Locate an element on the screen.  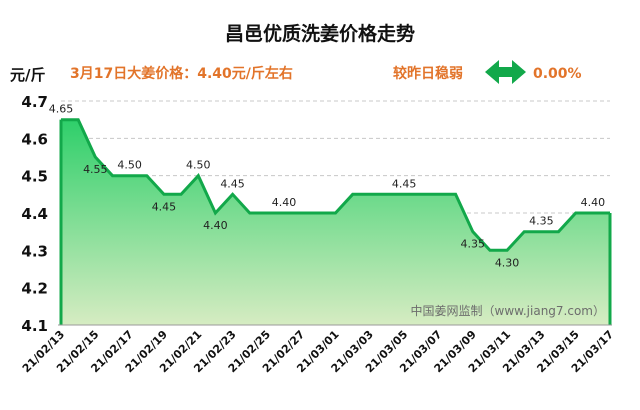
data-label: 4.30 is located at coordinates (507, 262).